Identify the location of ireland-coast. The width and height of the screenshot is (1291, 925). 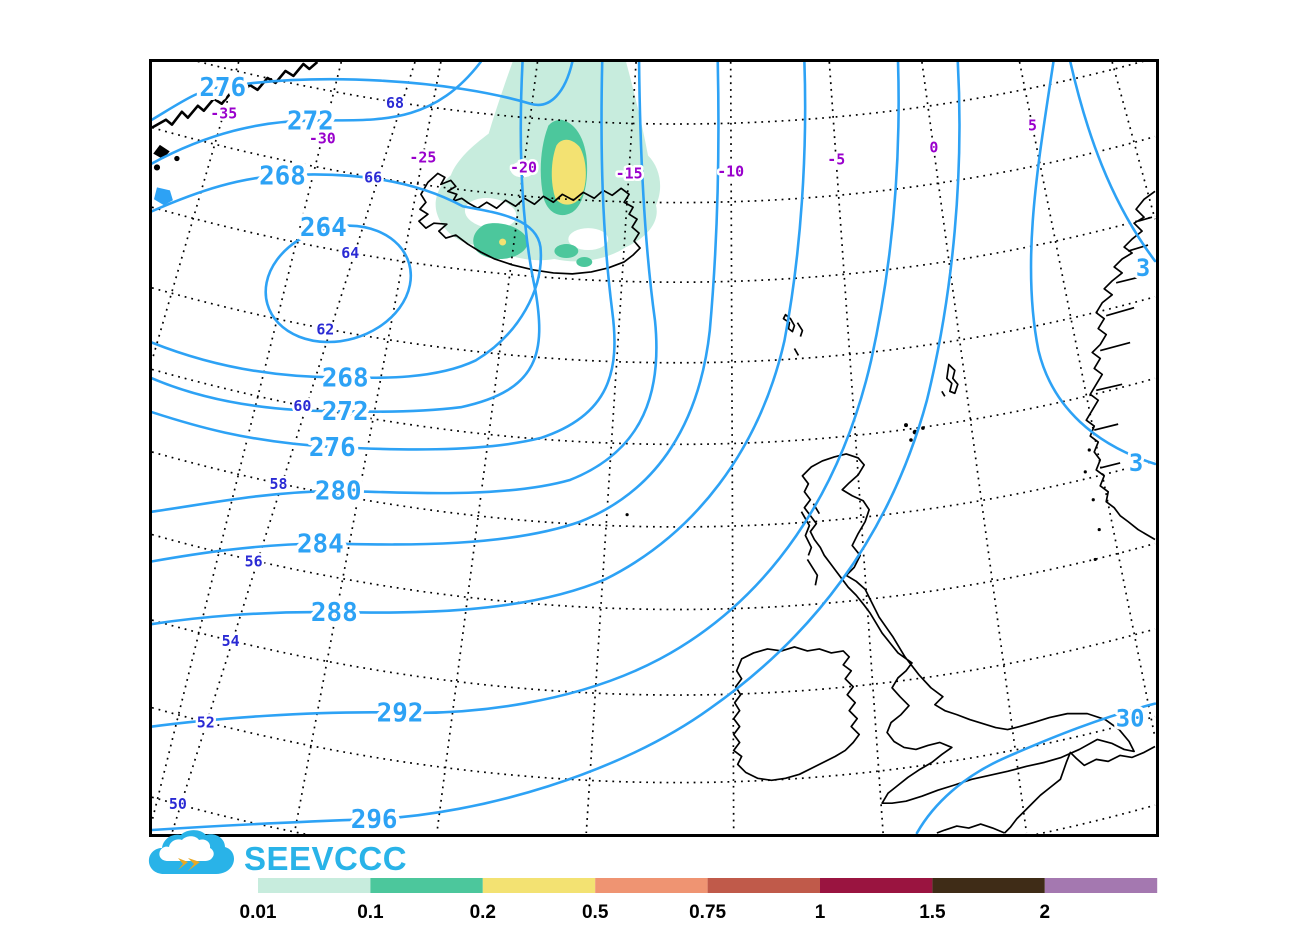
(796, 714).